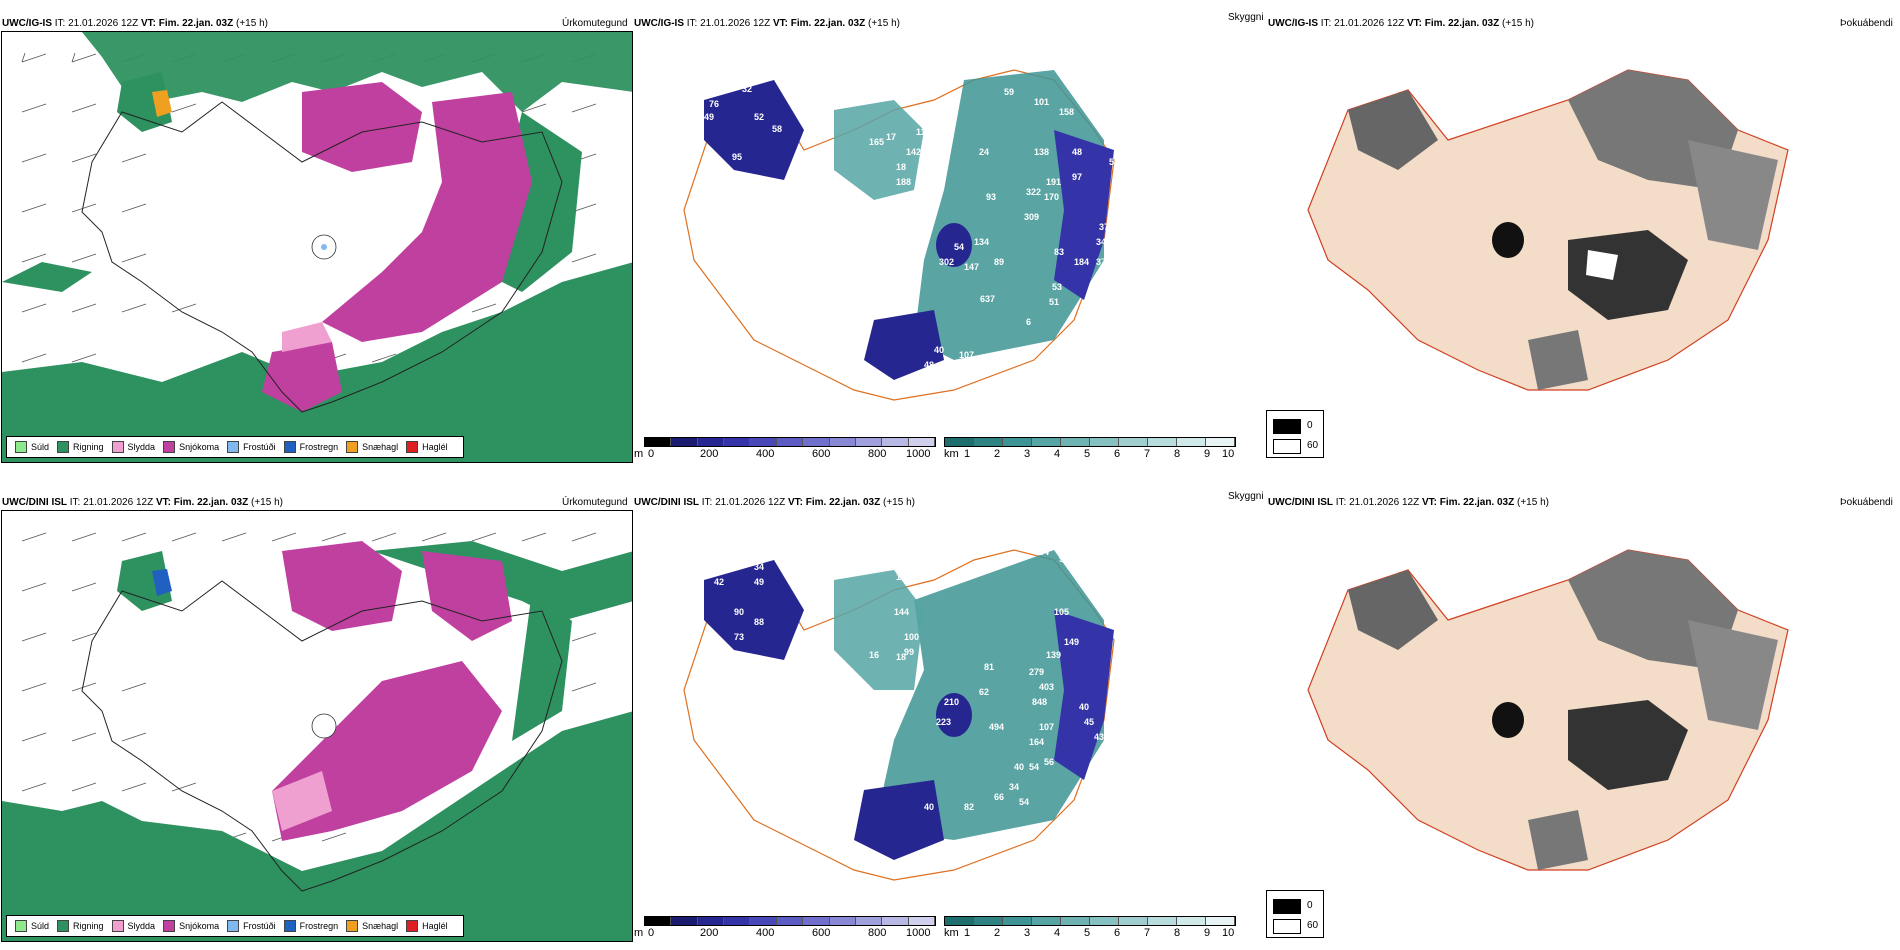 The height and width of the screenshot is (950, 1900). I want to click on height-label: 51, so click(1054, 302).